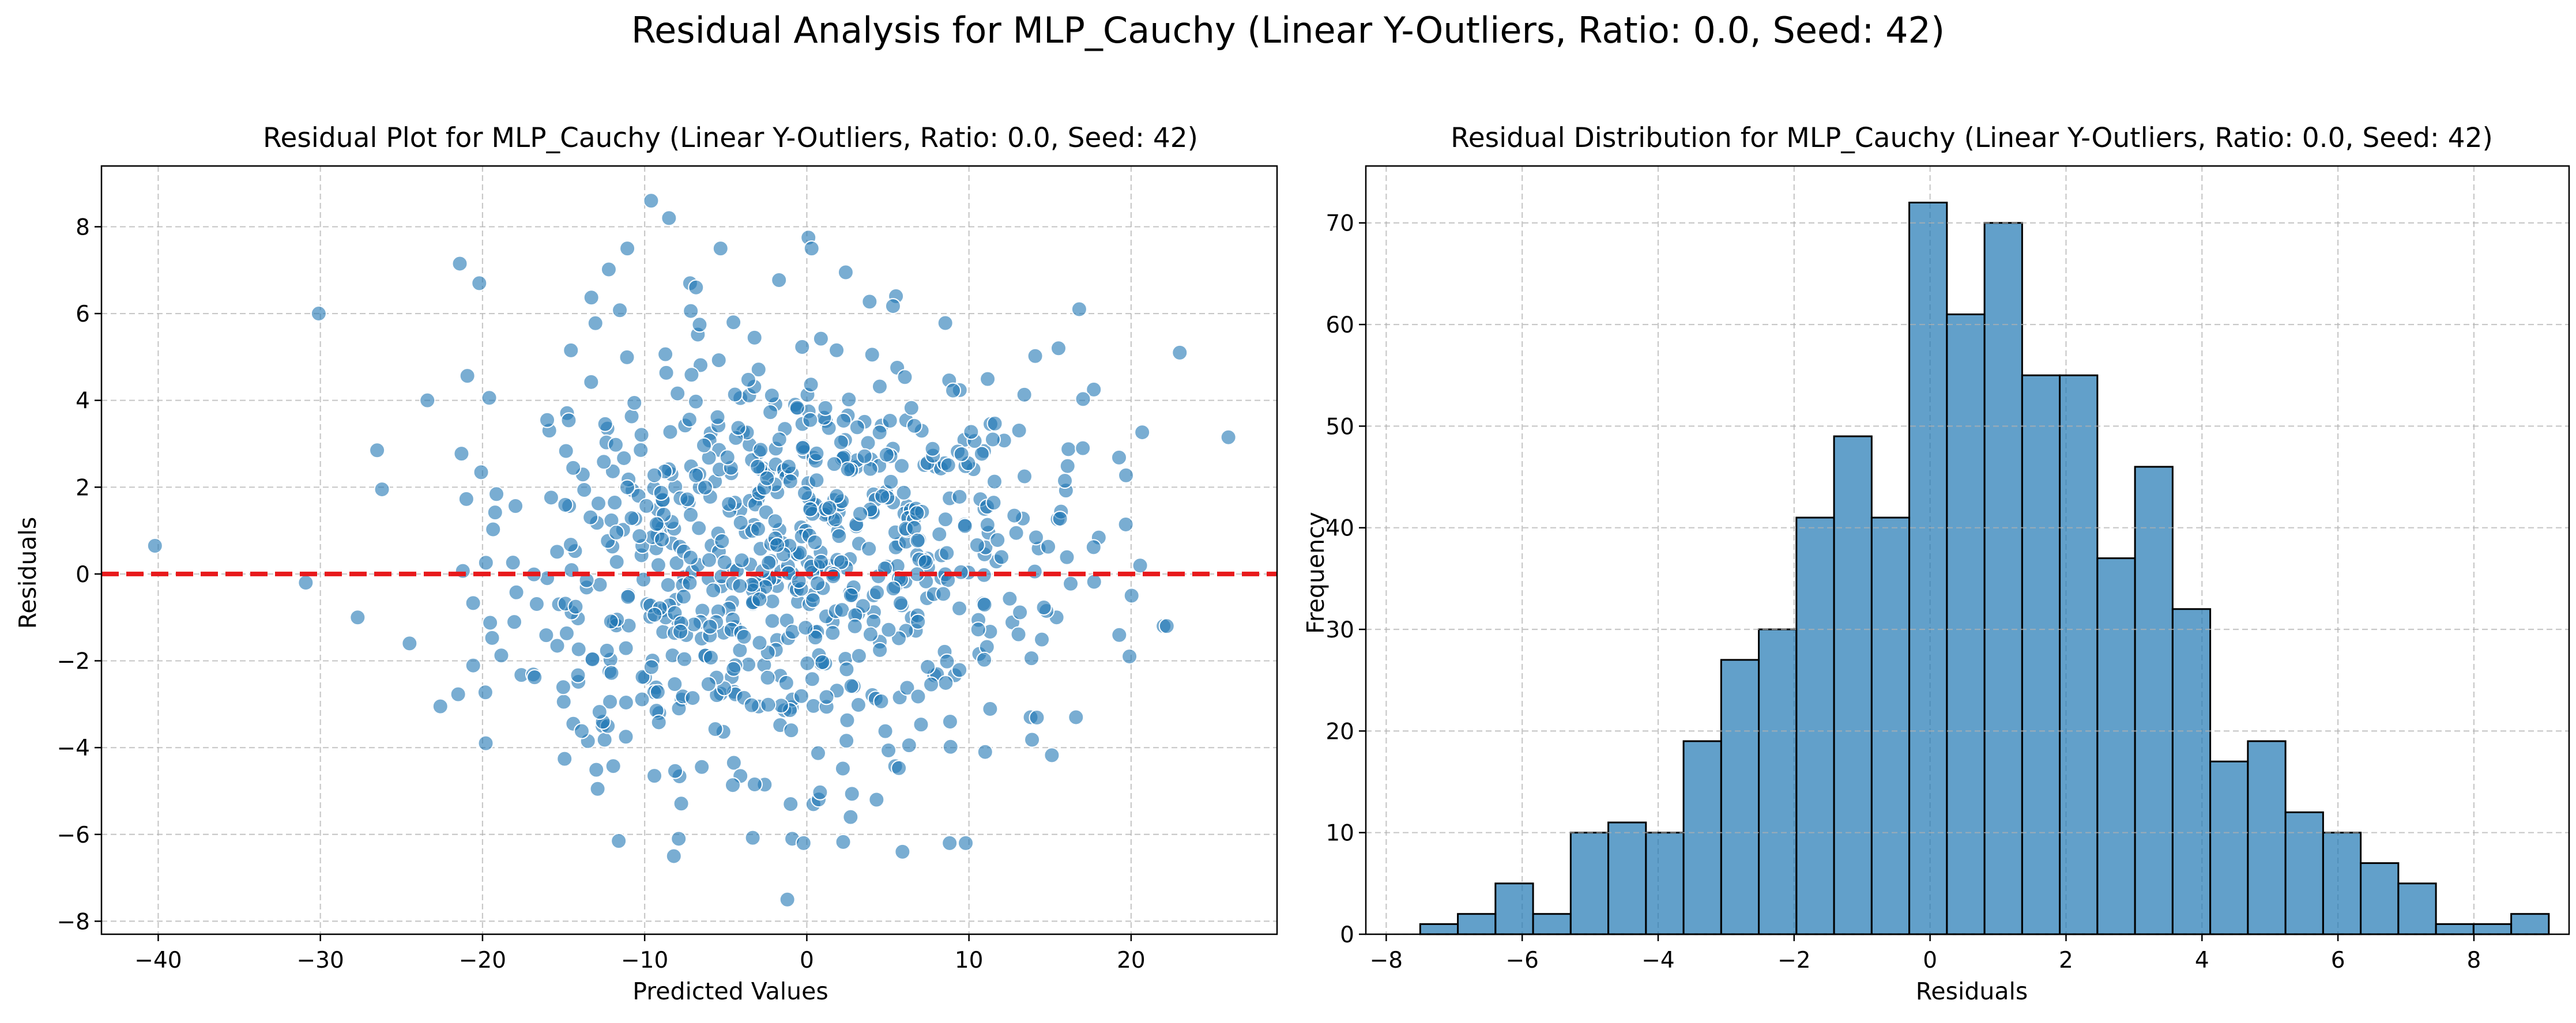 The image size is (2576, 1023). What do you see at coordinates (1658, 960) in the screenshot?
I see `hist-xtick-label: −4` at bounding box center [1658, 960].